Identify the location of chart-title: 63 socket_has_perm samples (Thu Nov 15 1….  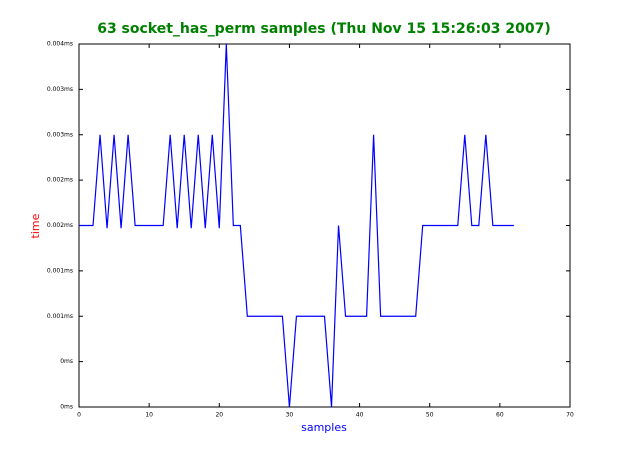
(324, 29).